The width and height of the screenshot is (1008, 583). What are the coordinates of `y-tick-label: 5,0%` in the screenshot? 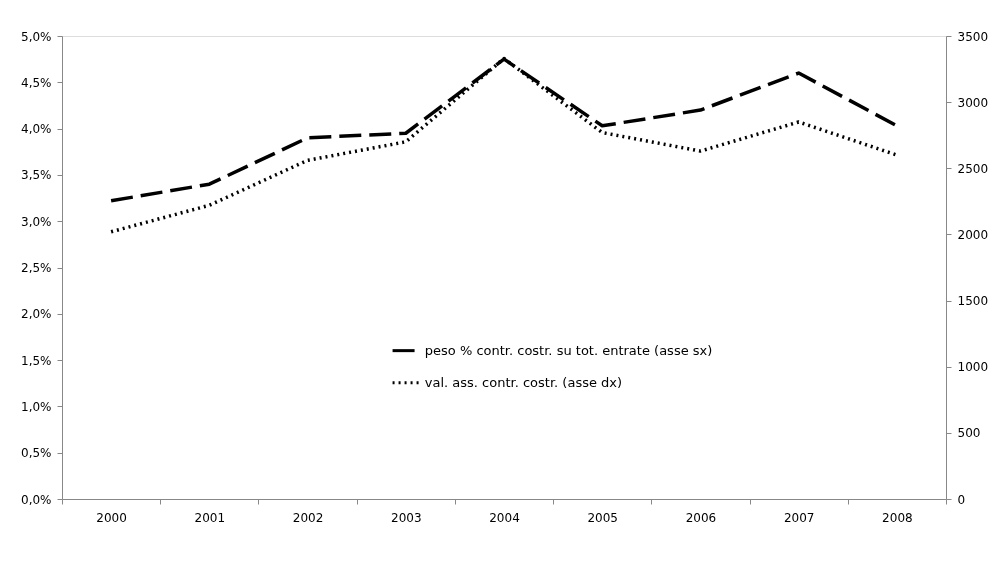 It's located at (36, 36).